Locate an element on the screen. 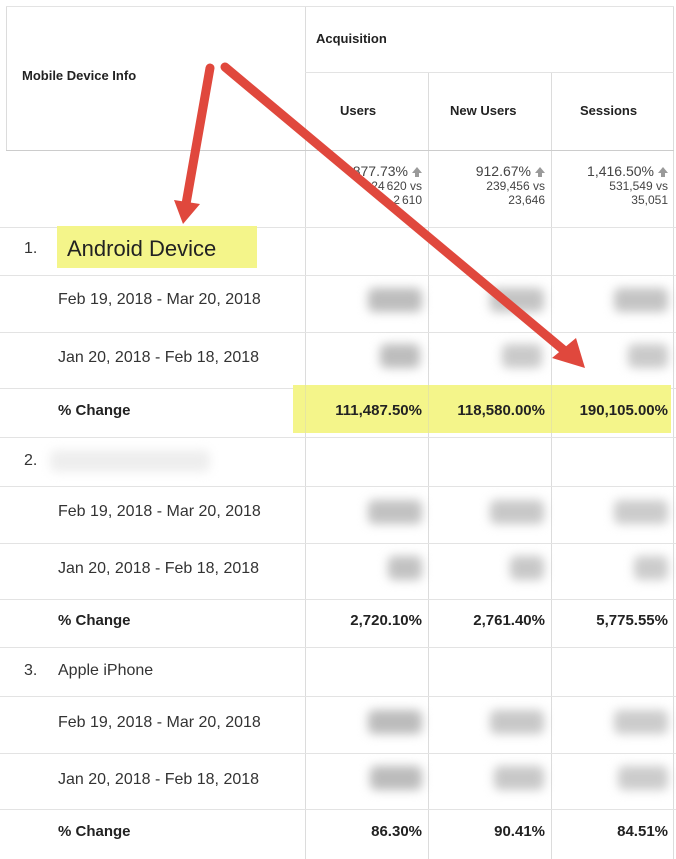 The image size is (676, 859). change-users: 86.30% is located at coordinates (396, 831).